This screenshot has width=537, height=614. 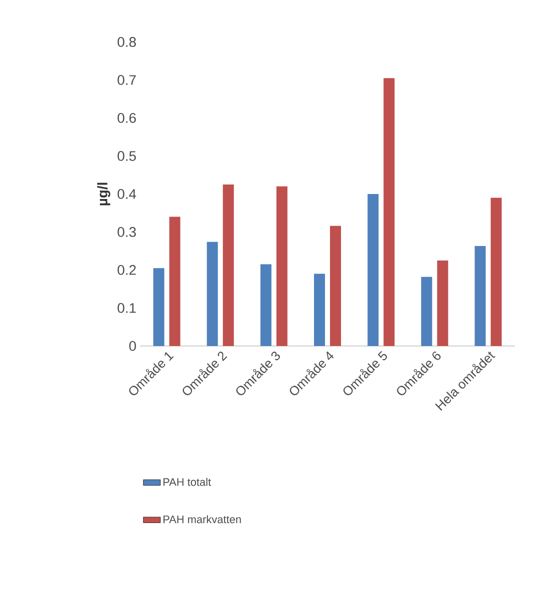 What do you see at coordinates (127, 194) in the screenshot?
I see `y-tick-label: 0.4` at bounding box center [127, 194].